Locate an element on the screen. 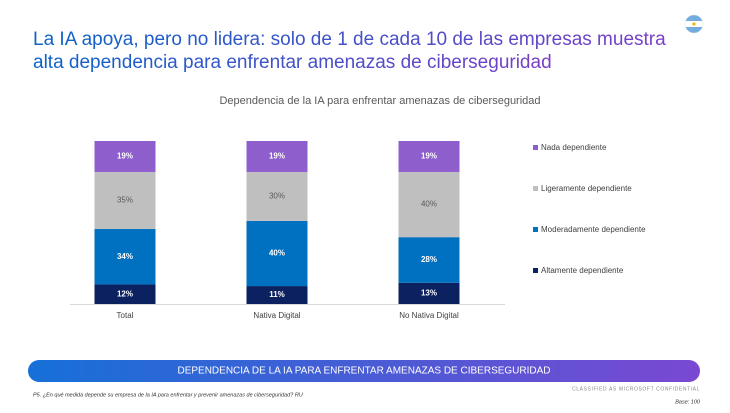 The width and height of the screenshot is (730, 413). value-label: 12% is located at coordinates (125, 293).